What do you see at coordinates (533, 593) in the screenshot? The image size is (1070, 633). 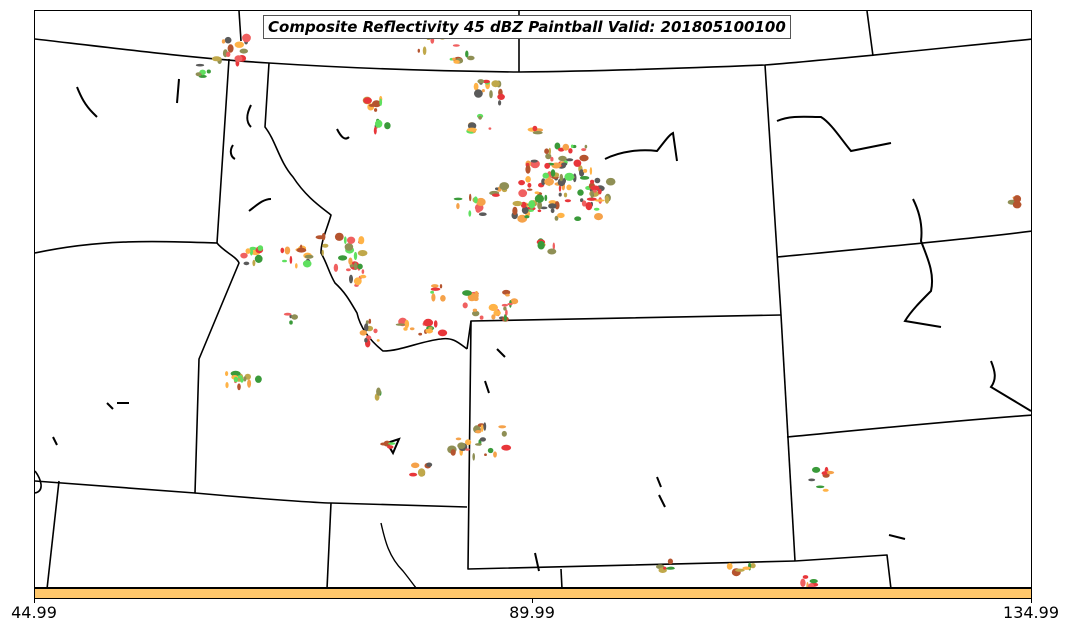 I see `colorbar` at bounding box center [533, 593].